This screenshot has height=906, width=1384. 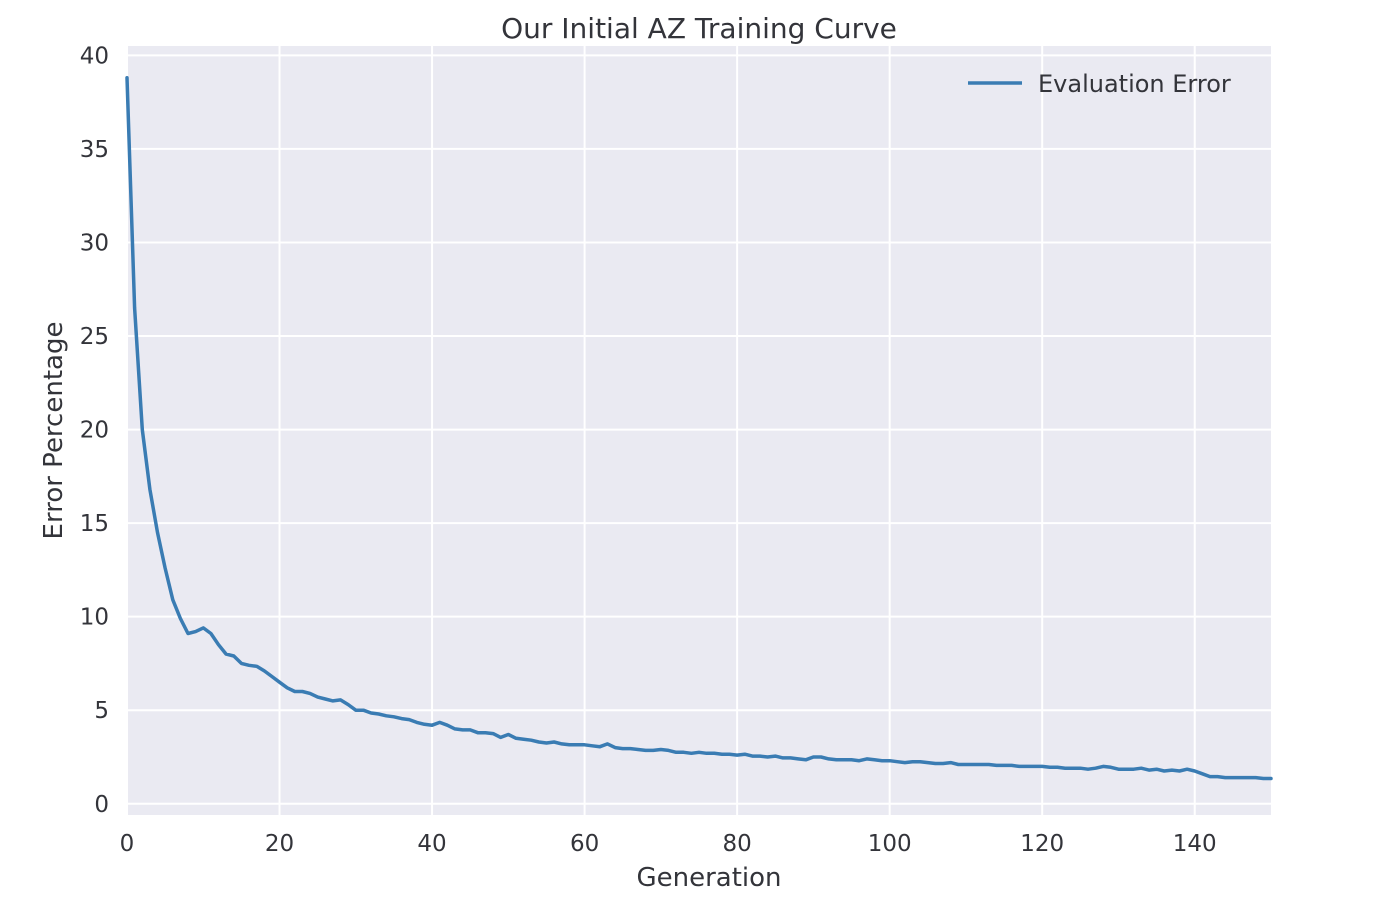 I want to click on y-tick-label: 15, so click(x=94, y=524).